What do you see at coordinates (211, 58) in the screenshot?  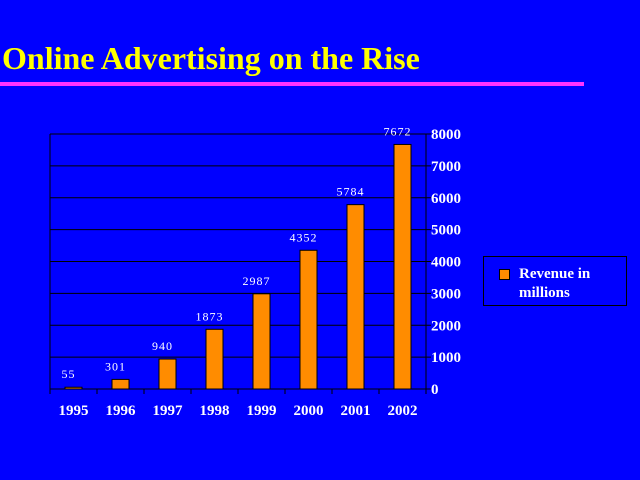 I see `slide-title: Online Advertising on the Rise` at bounding box center [211, 58].